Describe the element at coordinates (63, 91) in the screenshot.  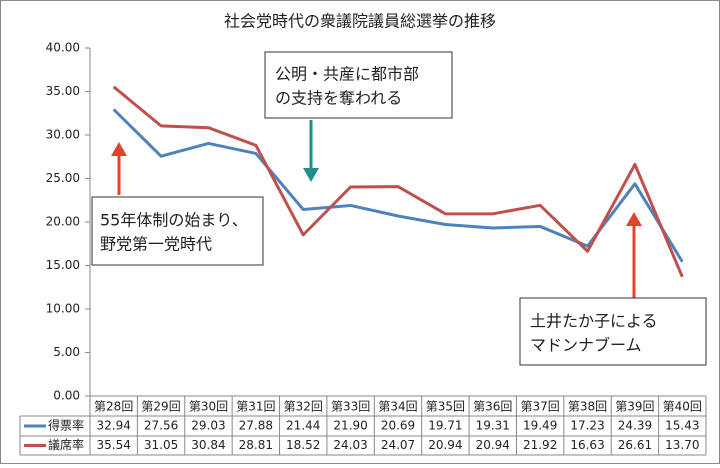
I see `y-tick-label: 35.00` at that location.